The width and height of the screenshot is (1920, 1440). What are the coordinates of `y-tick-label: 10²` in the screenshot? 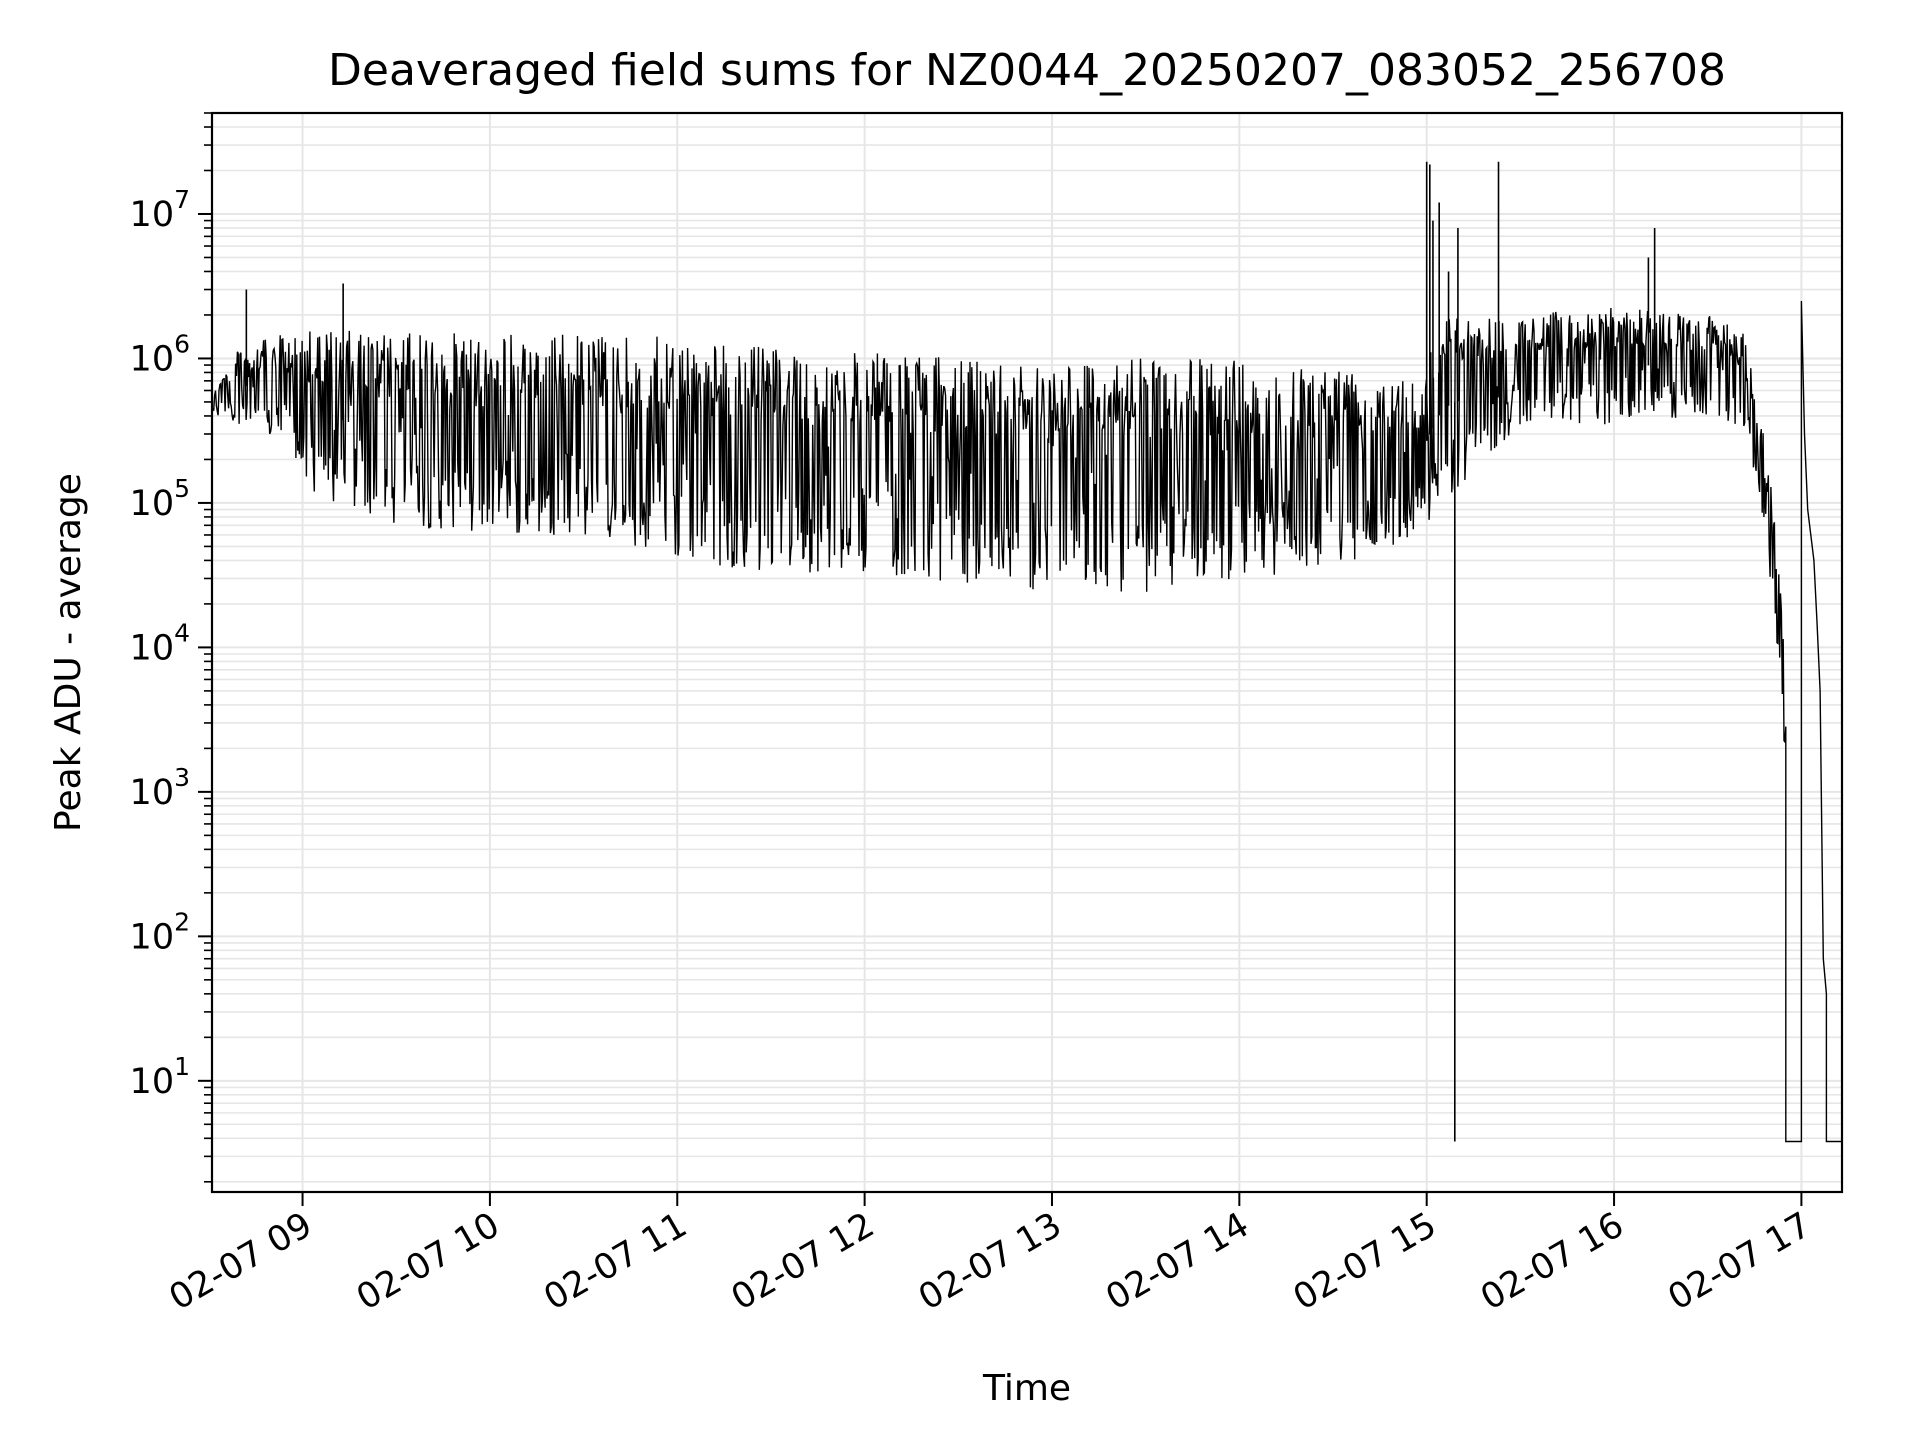 It's located at (160, 932).